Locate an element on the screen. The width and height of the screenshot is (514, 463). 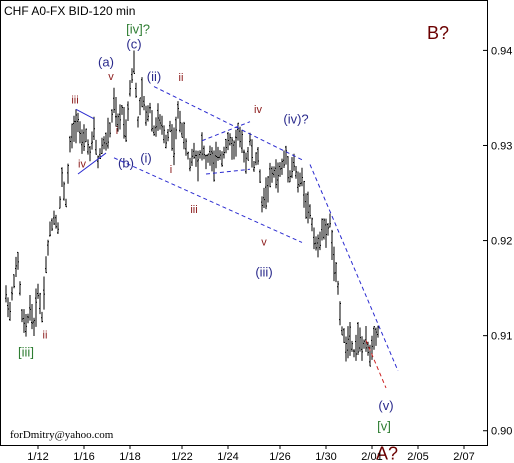
wave-label: (ii) is located at coordinates (154, 76).